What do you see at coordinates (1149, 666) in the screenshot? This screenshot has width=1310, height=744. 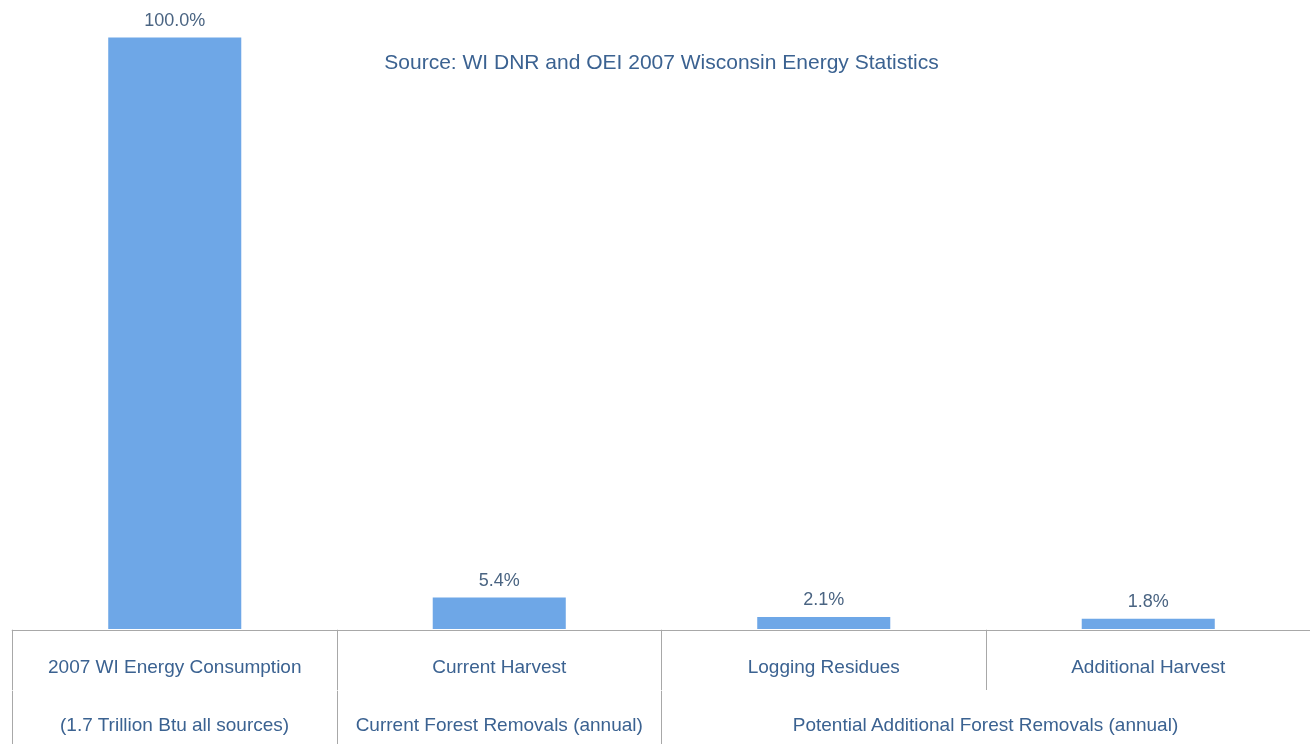 I see `x-tick-label: Additional Harvest` at bounding box center [1149, 666].